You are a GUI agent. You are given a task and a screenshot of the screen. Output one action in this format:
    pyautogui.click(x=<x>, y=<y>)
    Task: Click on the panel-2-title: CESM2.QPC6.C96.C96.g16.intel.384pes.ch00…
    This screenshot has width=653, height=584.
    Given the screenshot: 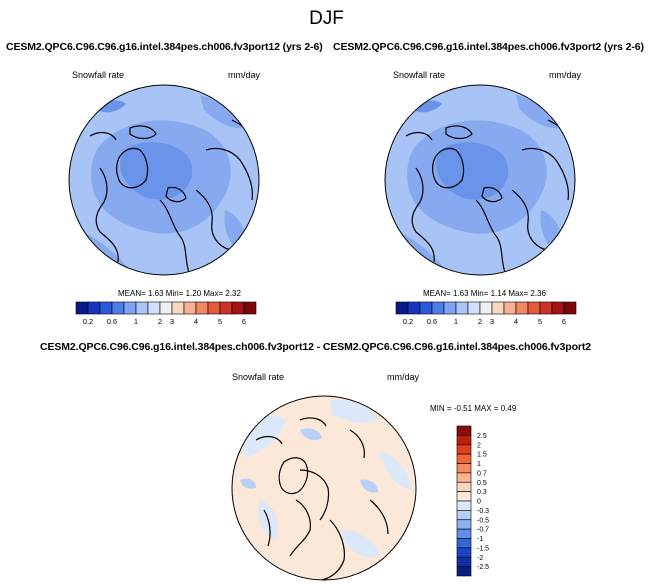 What is the action you would take?
    pyautogui.click(x=488, y=47)
    